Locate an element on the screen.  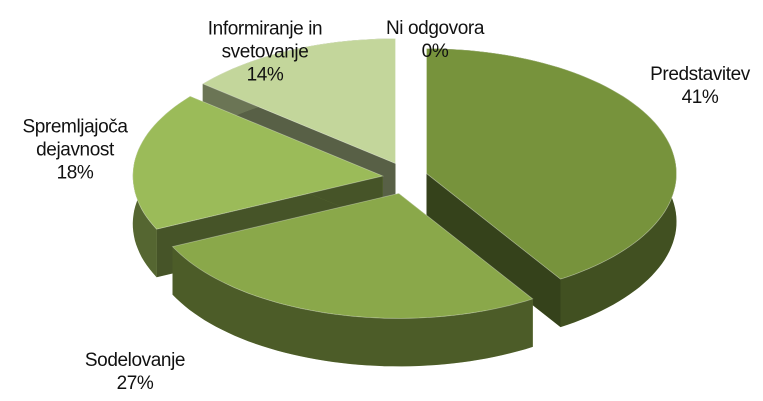
slice-label: Spremljajoča dejavnost 18% is located at coordinates (75, 150).